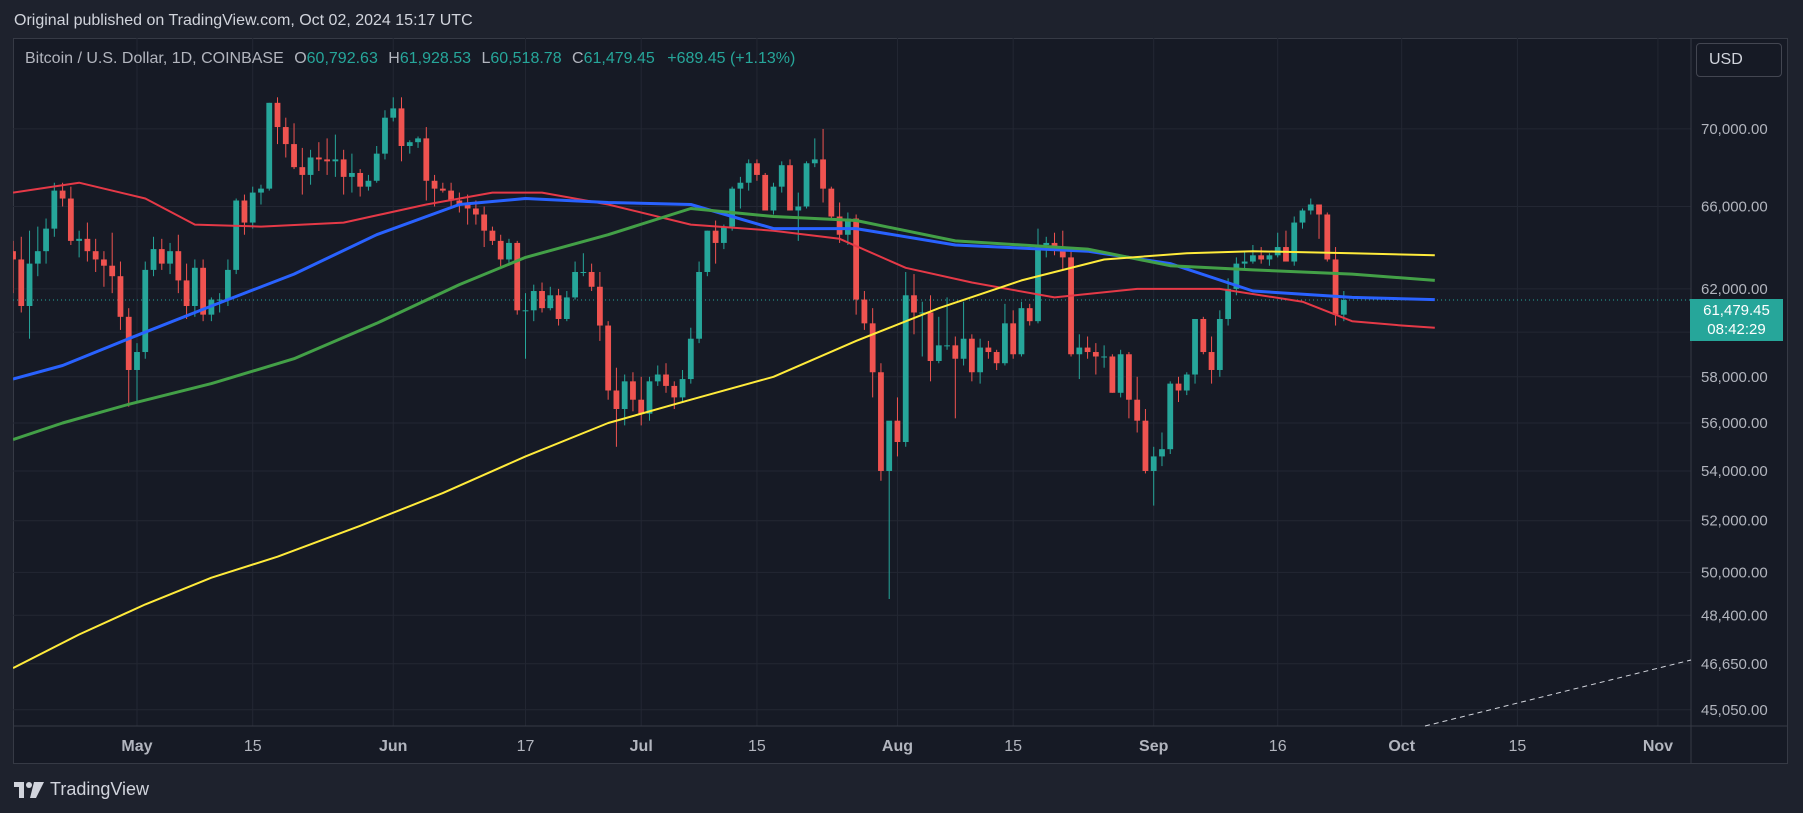 The height and width of the screenshot is (813, 1803). I want to click on date-tick-label: Jul, so click(641, 746).